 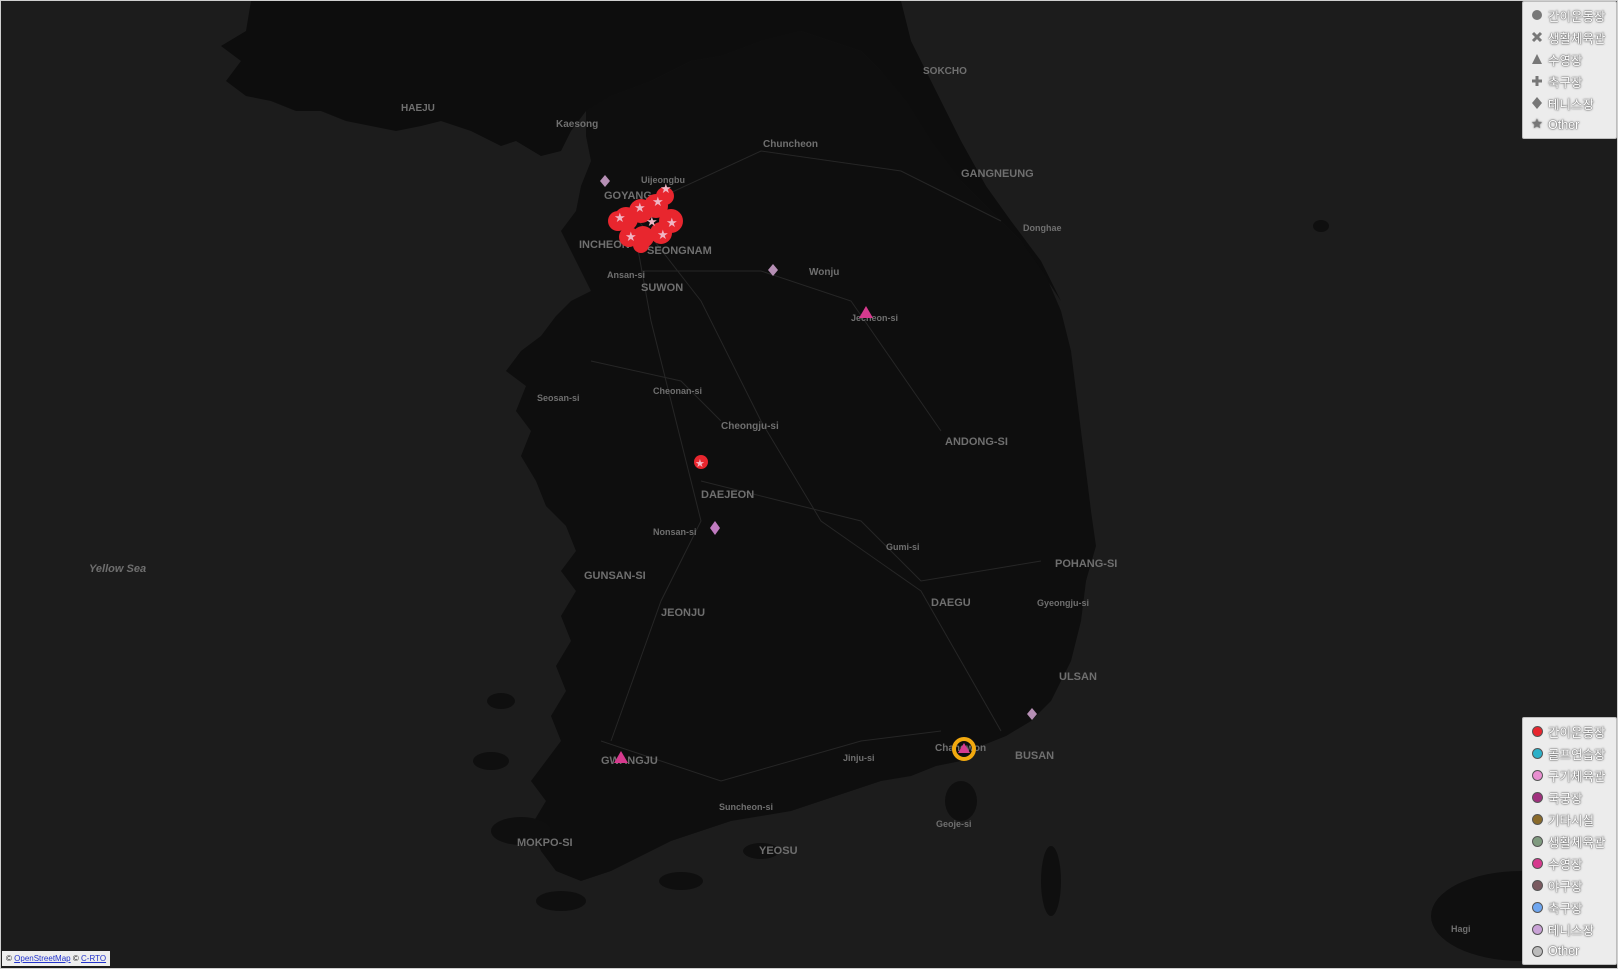 What do you see at coordinates (954, 824) in the screenshot?
I see `city-label-geoje: Geoje-si` at bounding box center [954, 824].